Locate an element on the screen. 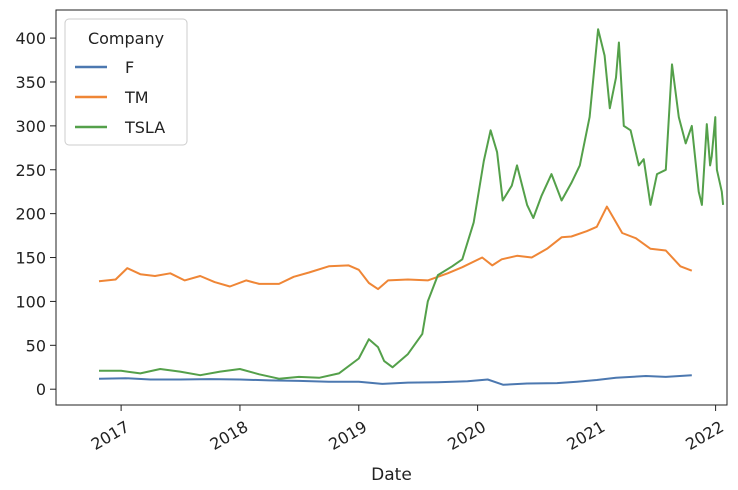  legend: Company F TM TSLA is located at coordinates (126, 82).